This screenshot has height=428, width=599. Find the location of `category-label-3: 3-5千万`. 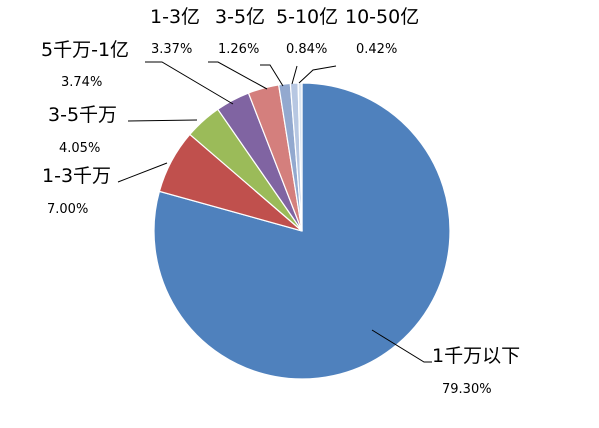

category-label-3: 3-5千万 is located at coordinates (82, 115).